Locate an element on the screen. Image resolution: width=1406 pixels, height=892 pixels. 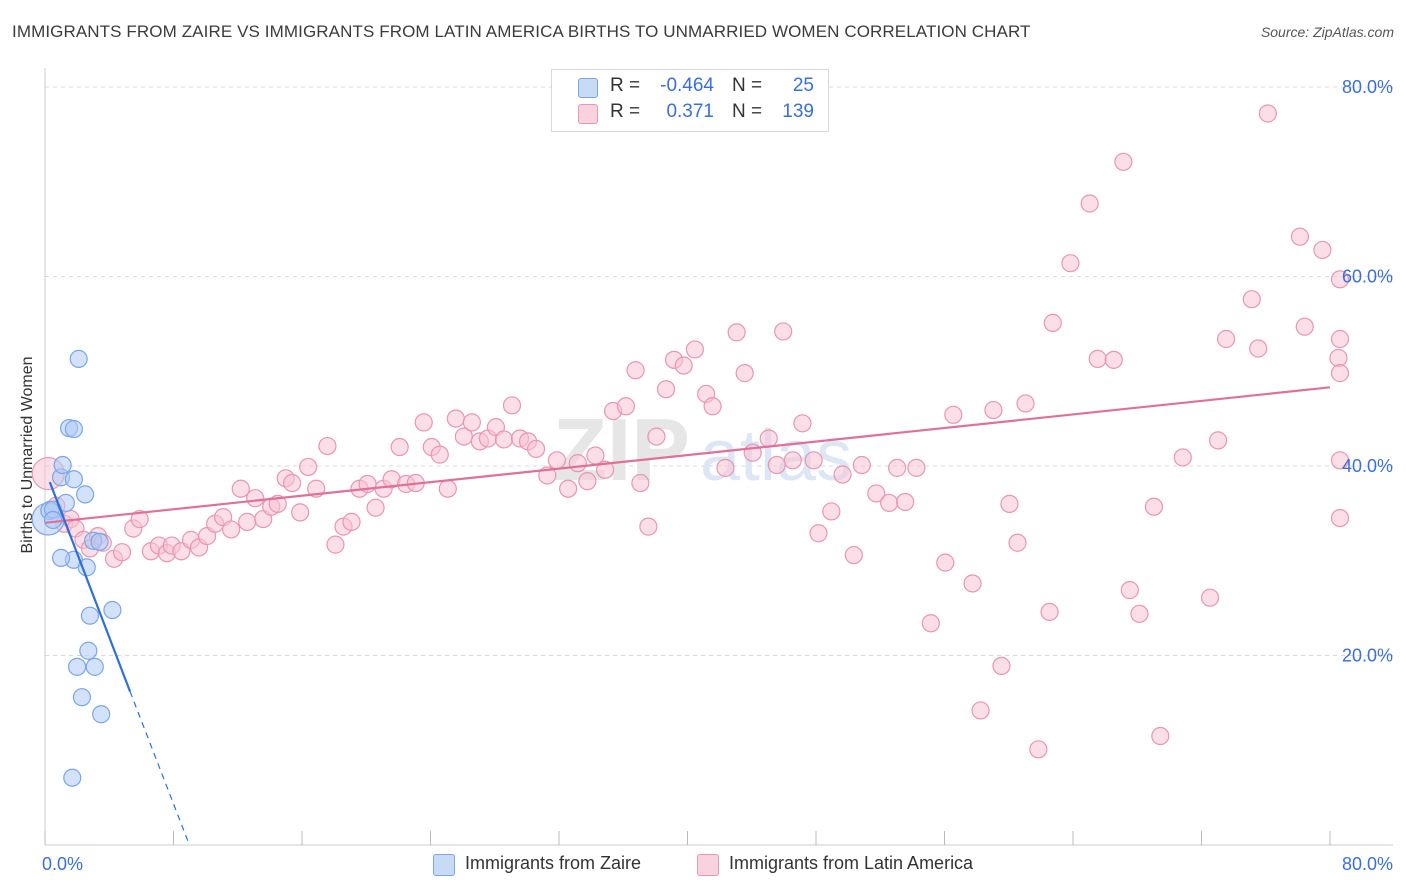
y-tick-label: 20.0% is located at coordinates (1367, 655).